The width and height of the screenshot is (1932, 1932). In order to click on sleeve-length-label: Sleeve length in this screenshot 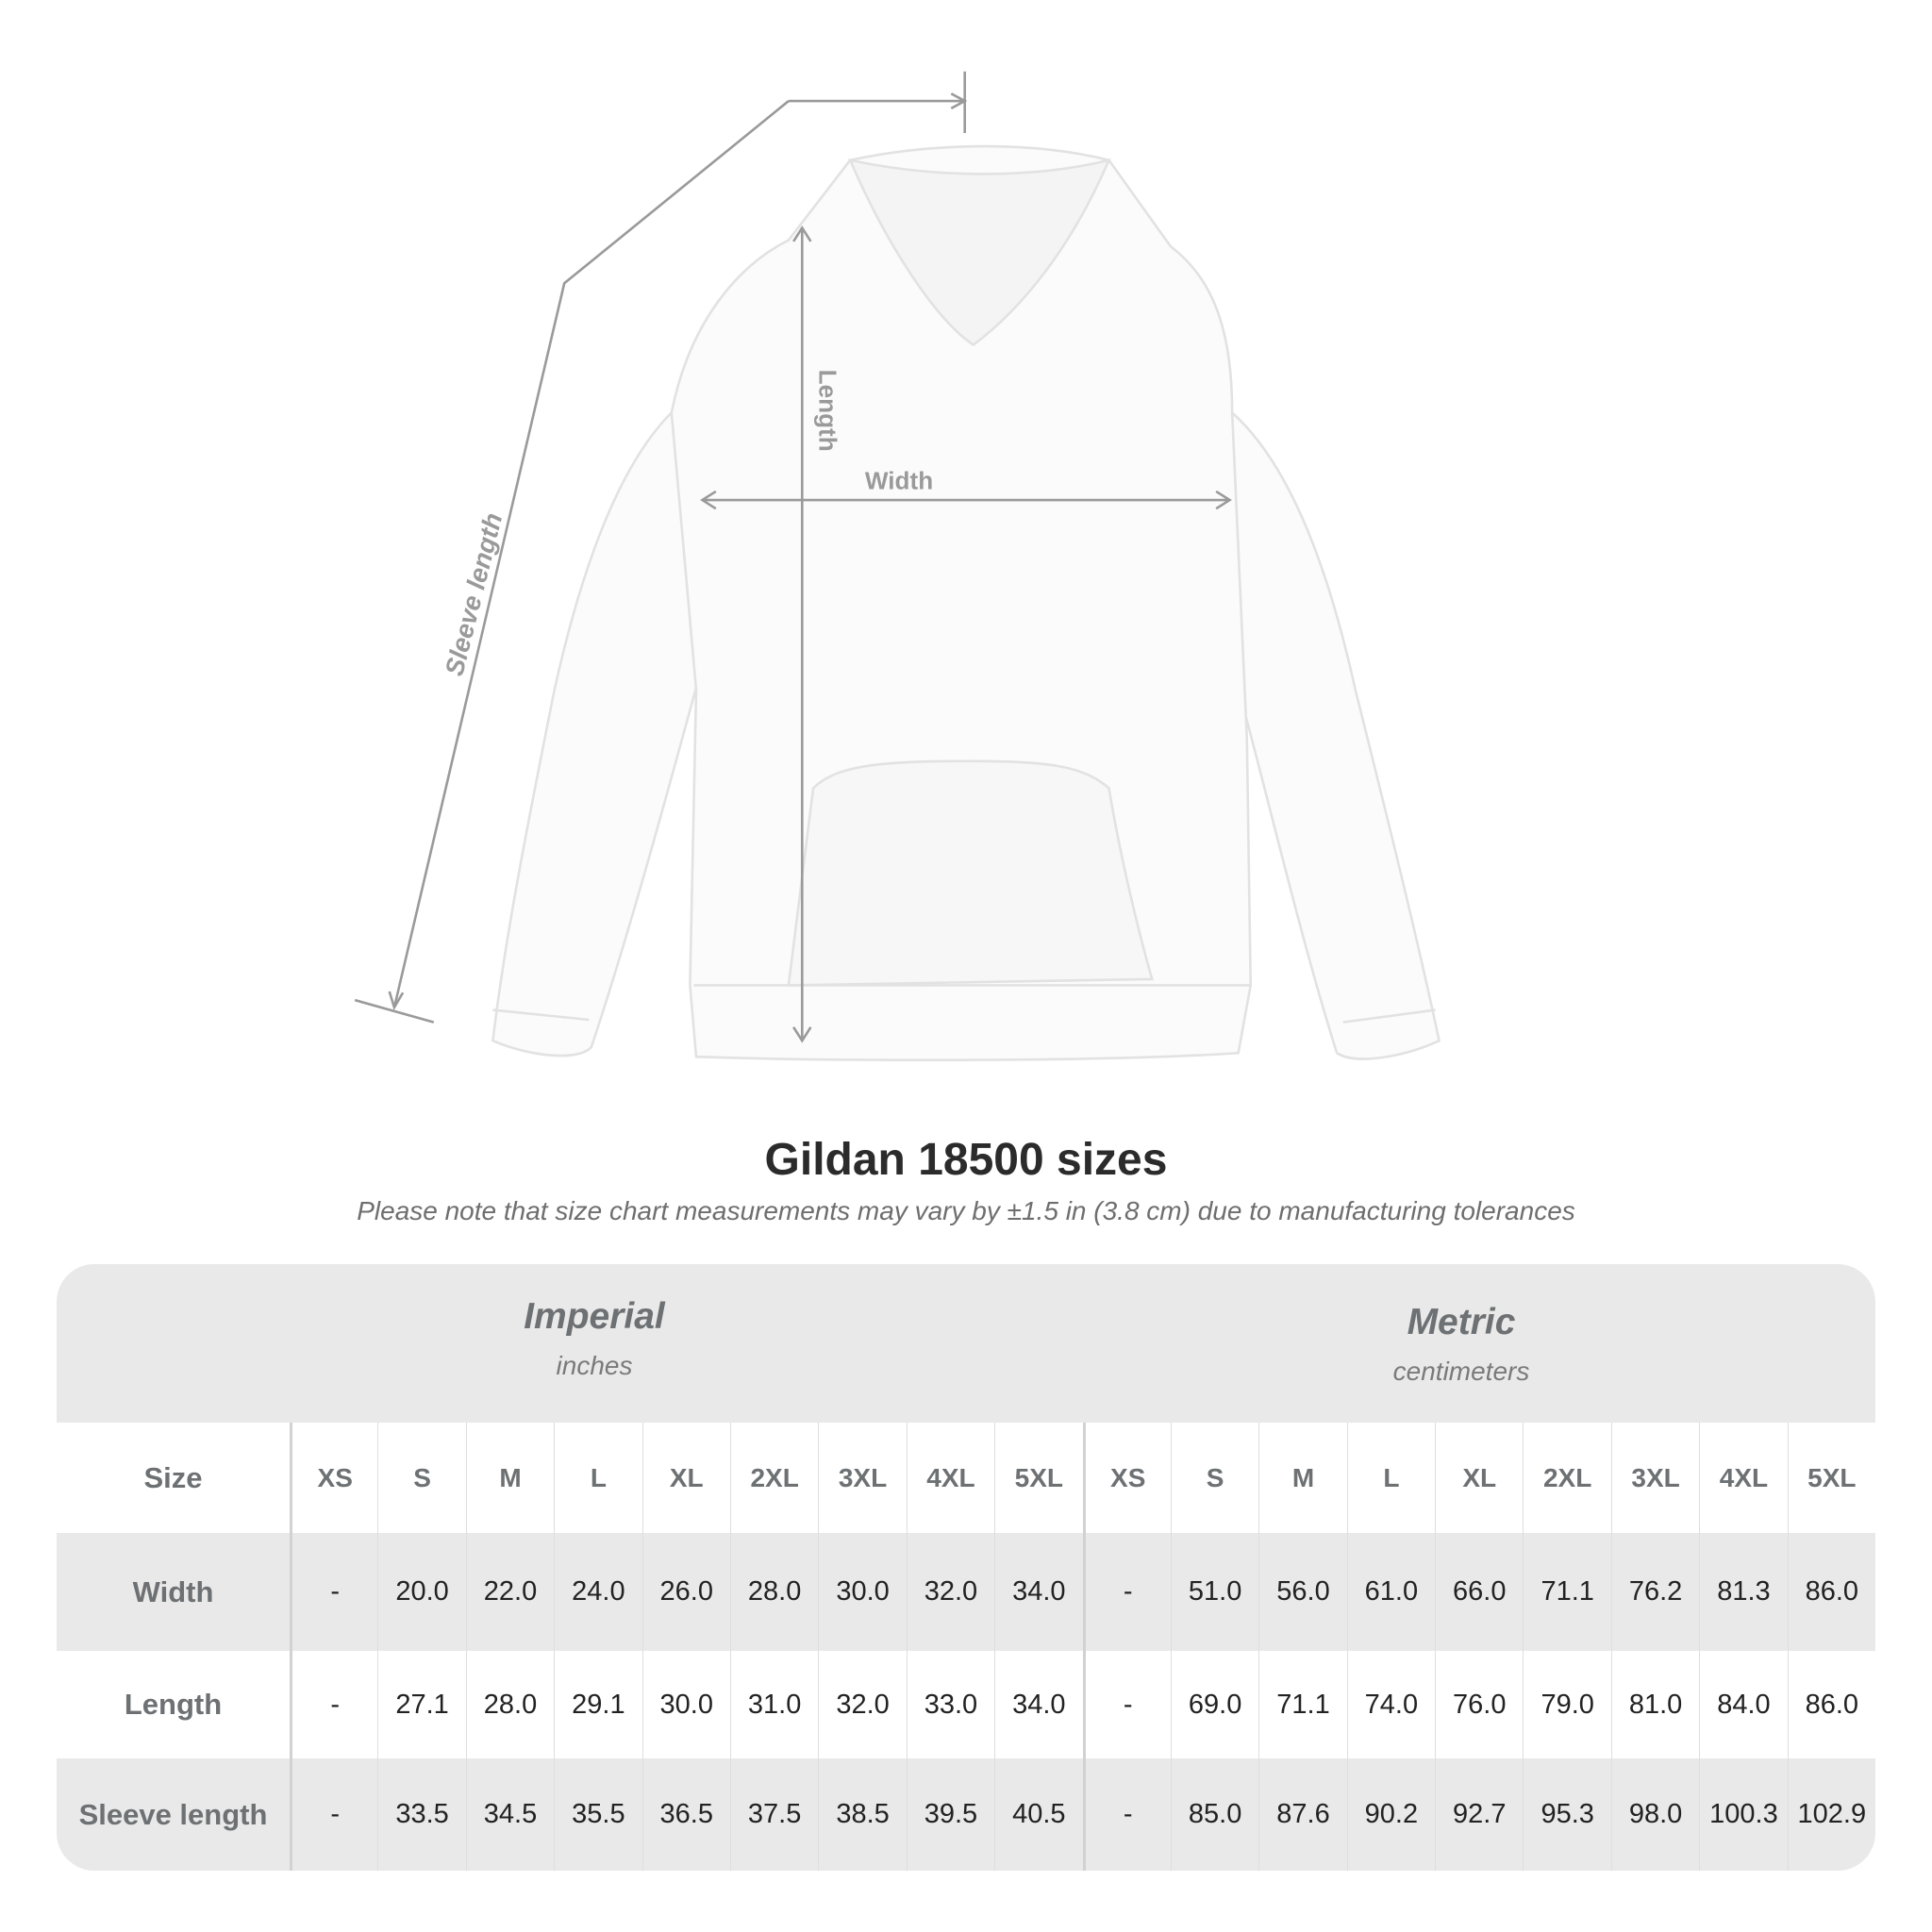, I will do `click(474, 594)`.